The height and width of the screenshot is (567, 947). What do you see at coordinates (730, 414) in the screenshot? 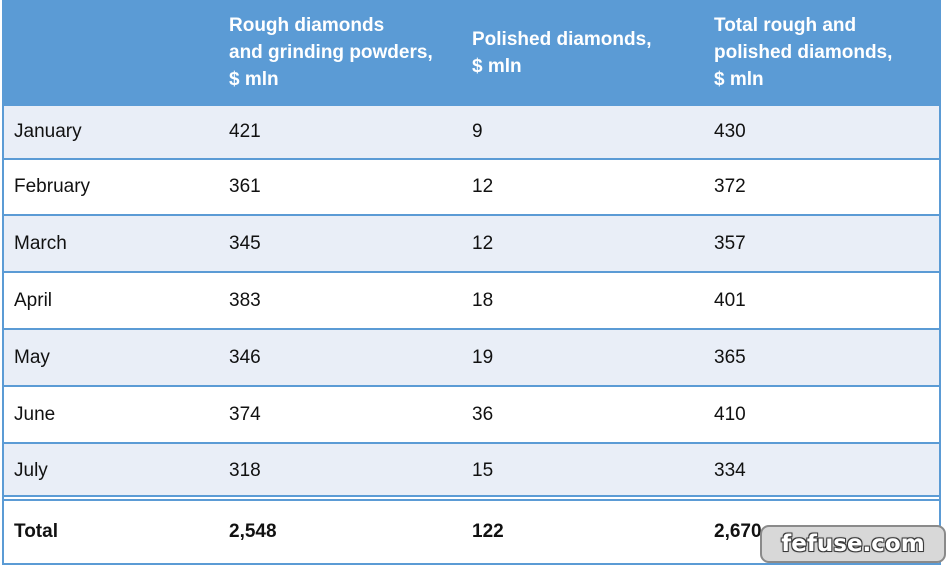
I see `total-value-cell: 410` at bounding box center [730, 414].